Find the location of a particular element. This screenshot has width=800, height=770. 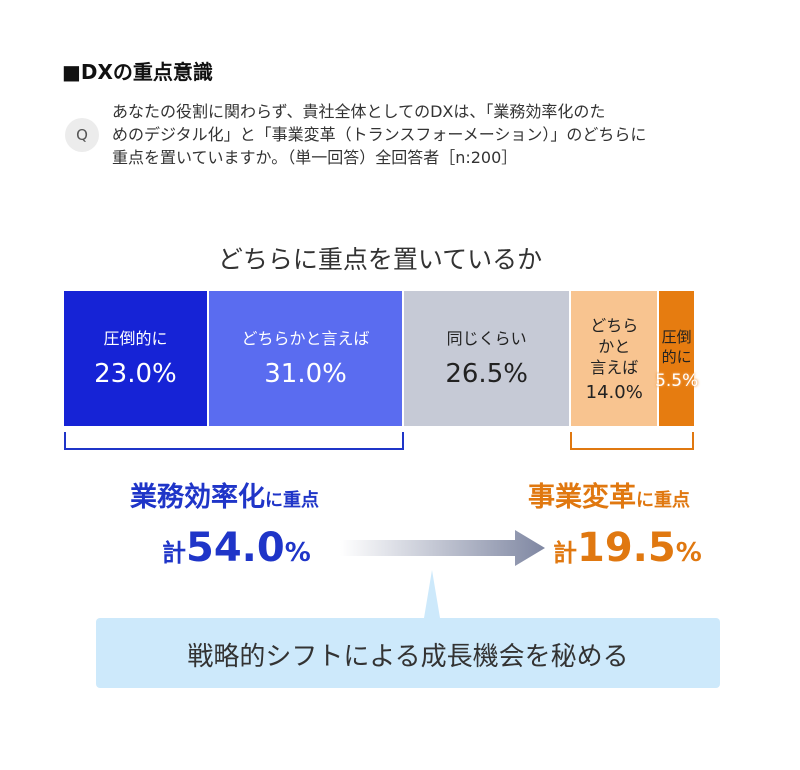

left-total-value: 54.0 is located at coordinates (235, 548).